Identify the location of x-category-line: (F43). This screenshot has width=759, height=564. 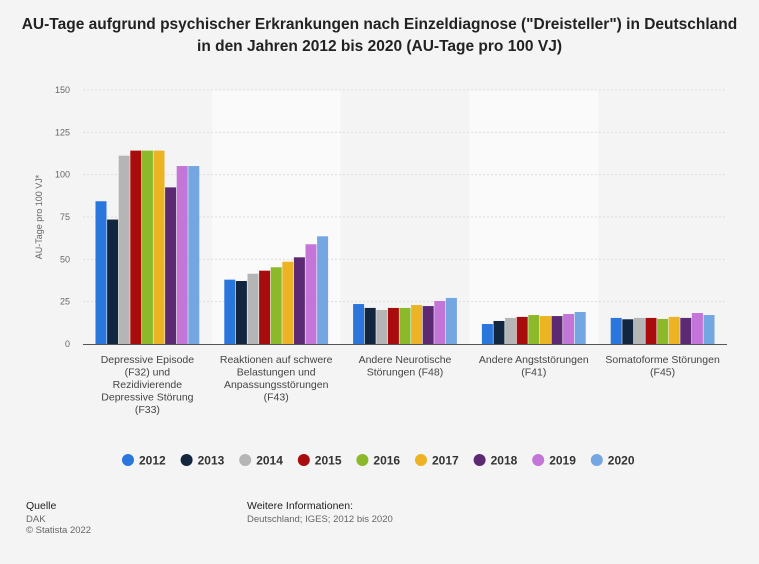
(276, 398).